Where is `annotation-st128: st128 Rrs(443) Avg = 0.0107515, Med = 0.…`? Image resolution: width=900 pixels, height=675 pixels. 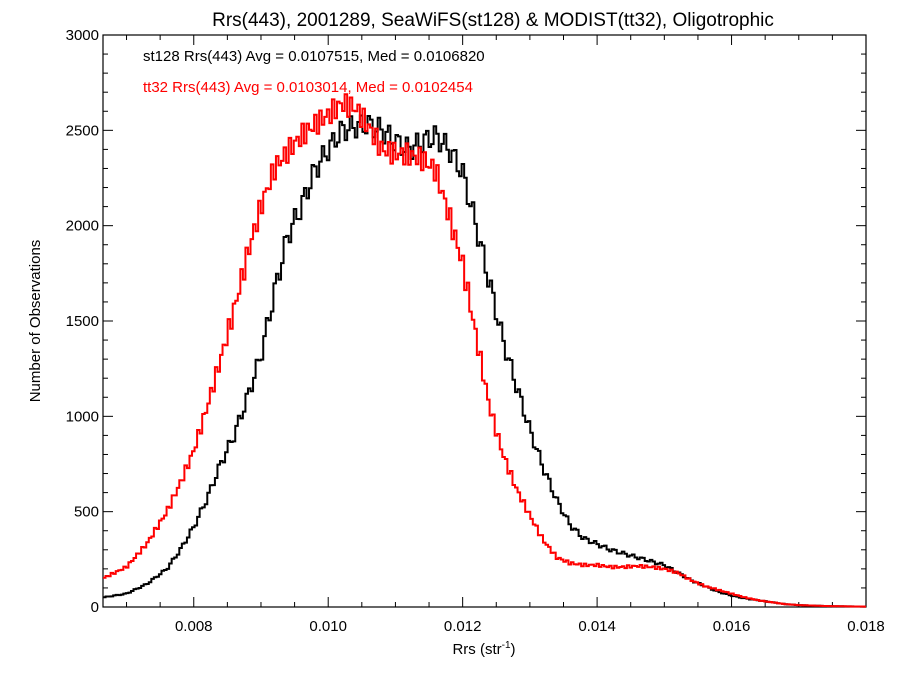
annotation-st128: st128 Rrs(443) Avg = 0.0107515, Med = 0.… is located at coordinates (314, 56).